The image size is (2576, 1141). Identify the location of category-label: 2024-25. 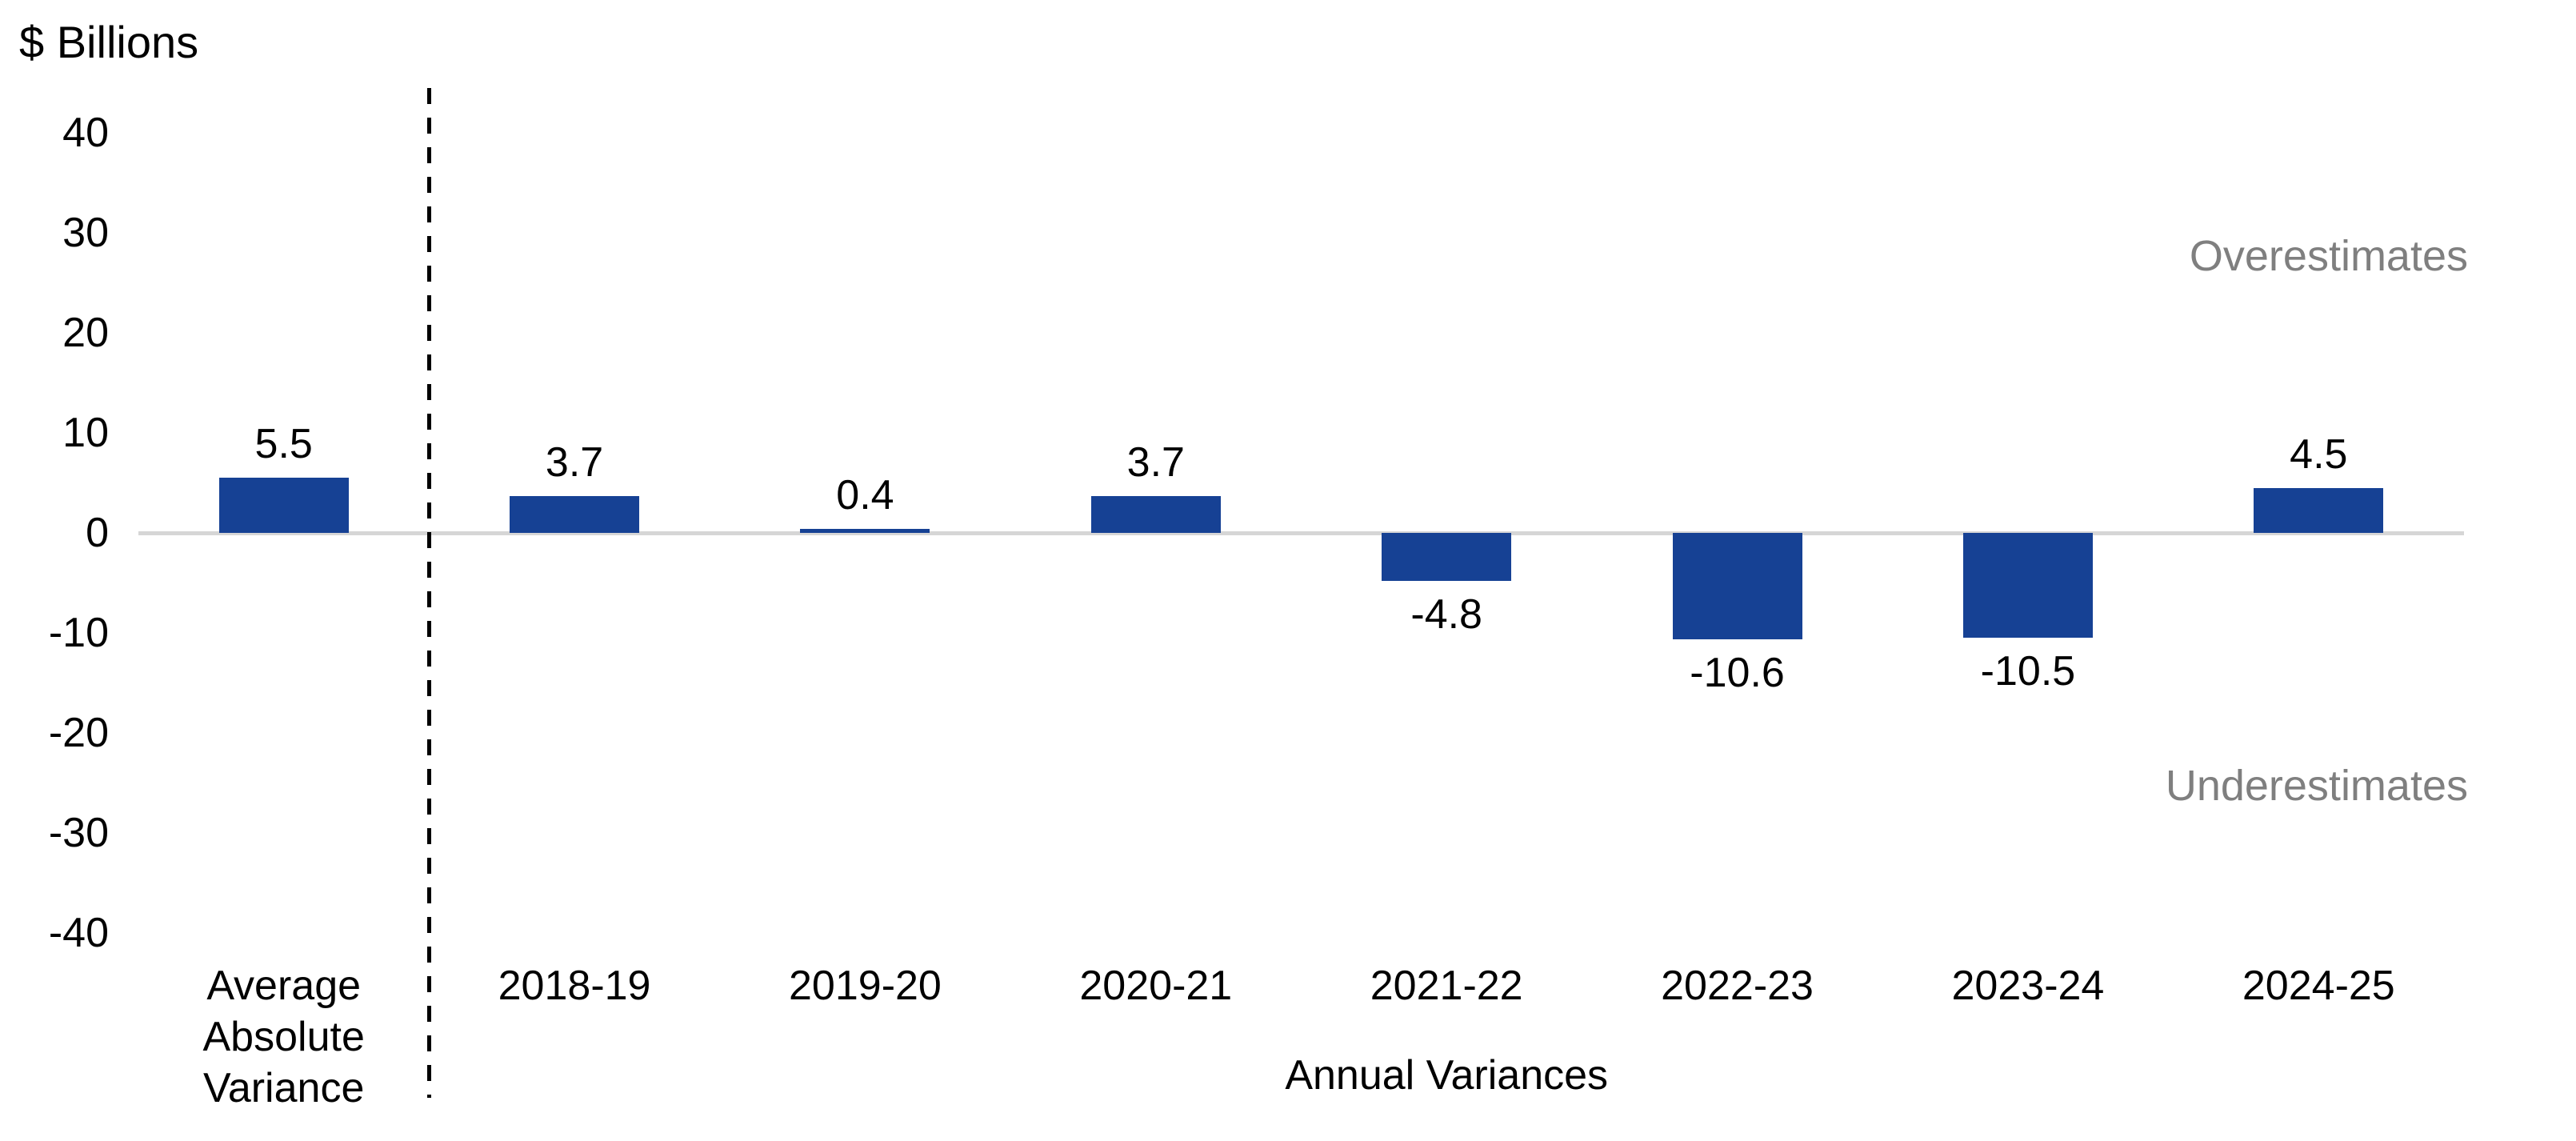
(2318, 986).